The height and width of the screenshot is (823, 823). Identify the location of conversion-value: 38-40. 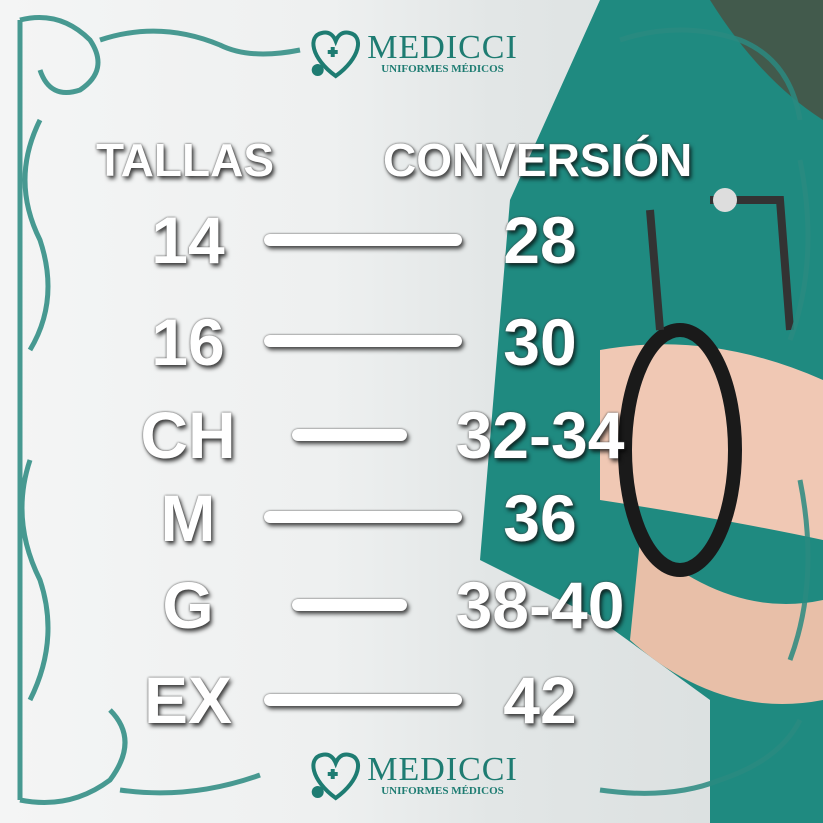
(540, 605).